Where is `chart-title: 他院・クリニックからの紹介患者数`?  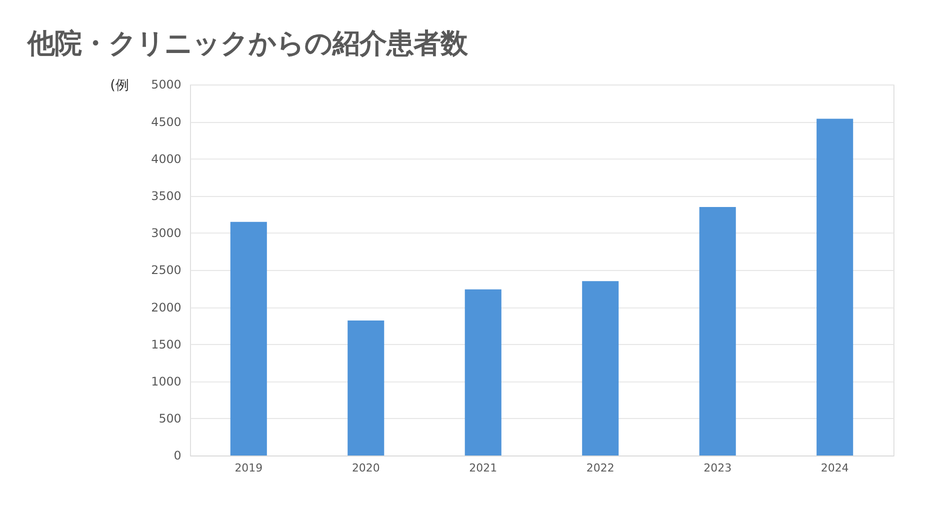
chart-title: 他院・クリニックからの紹介患者数 is located at coordinates (247, 44).